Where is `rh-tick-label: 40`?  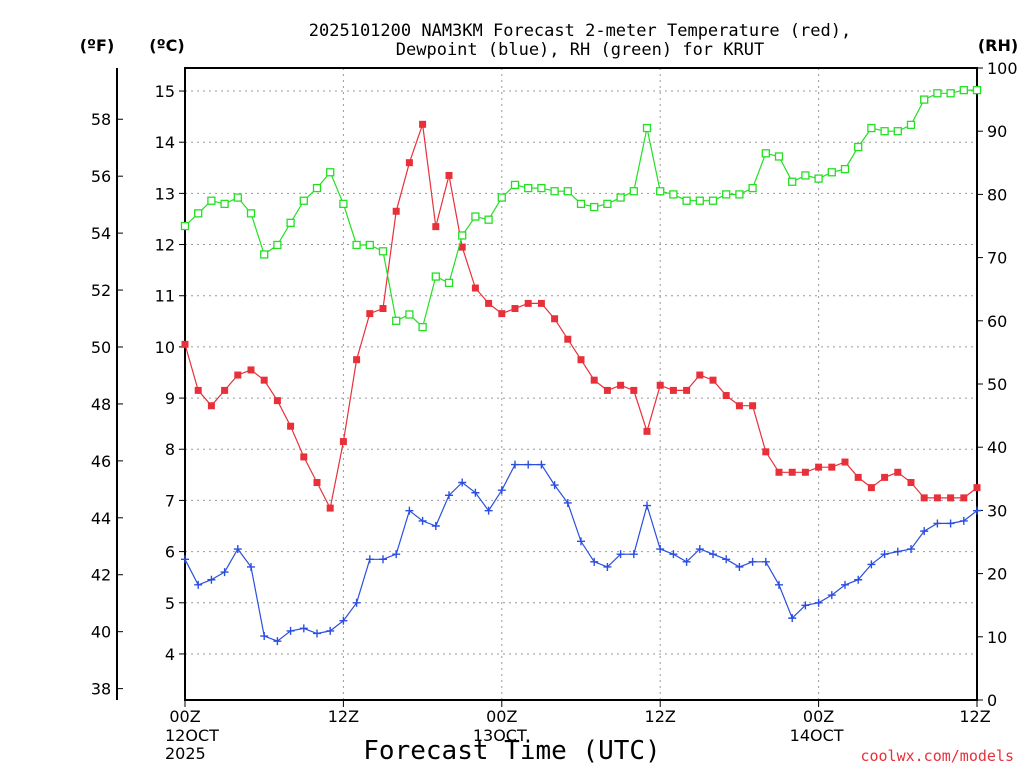 rh-tick-label: 40 is located at coordinates (997, 447).